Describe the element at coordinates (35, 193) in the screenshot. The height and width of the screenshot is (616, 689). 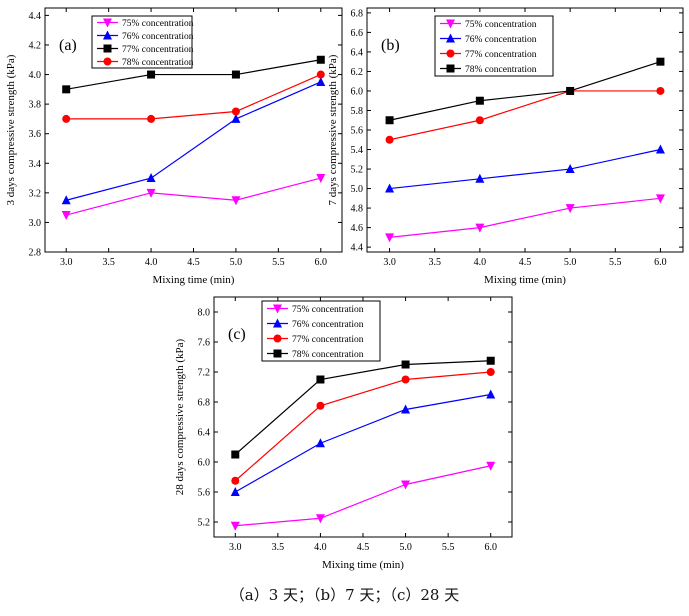
I see `y-tick-label: 3.2` at that location.